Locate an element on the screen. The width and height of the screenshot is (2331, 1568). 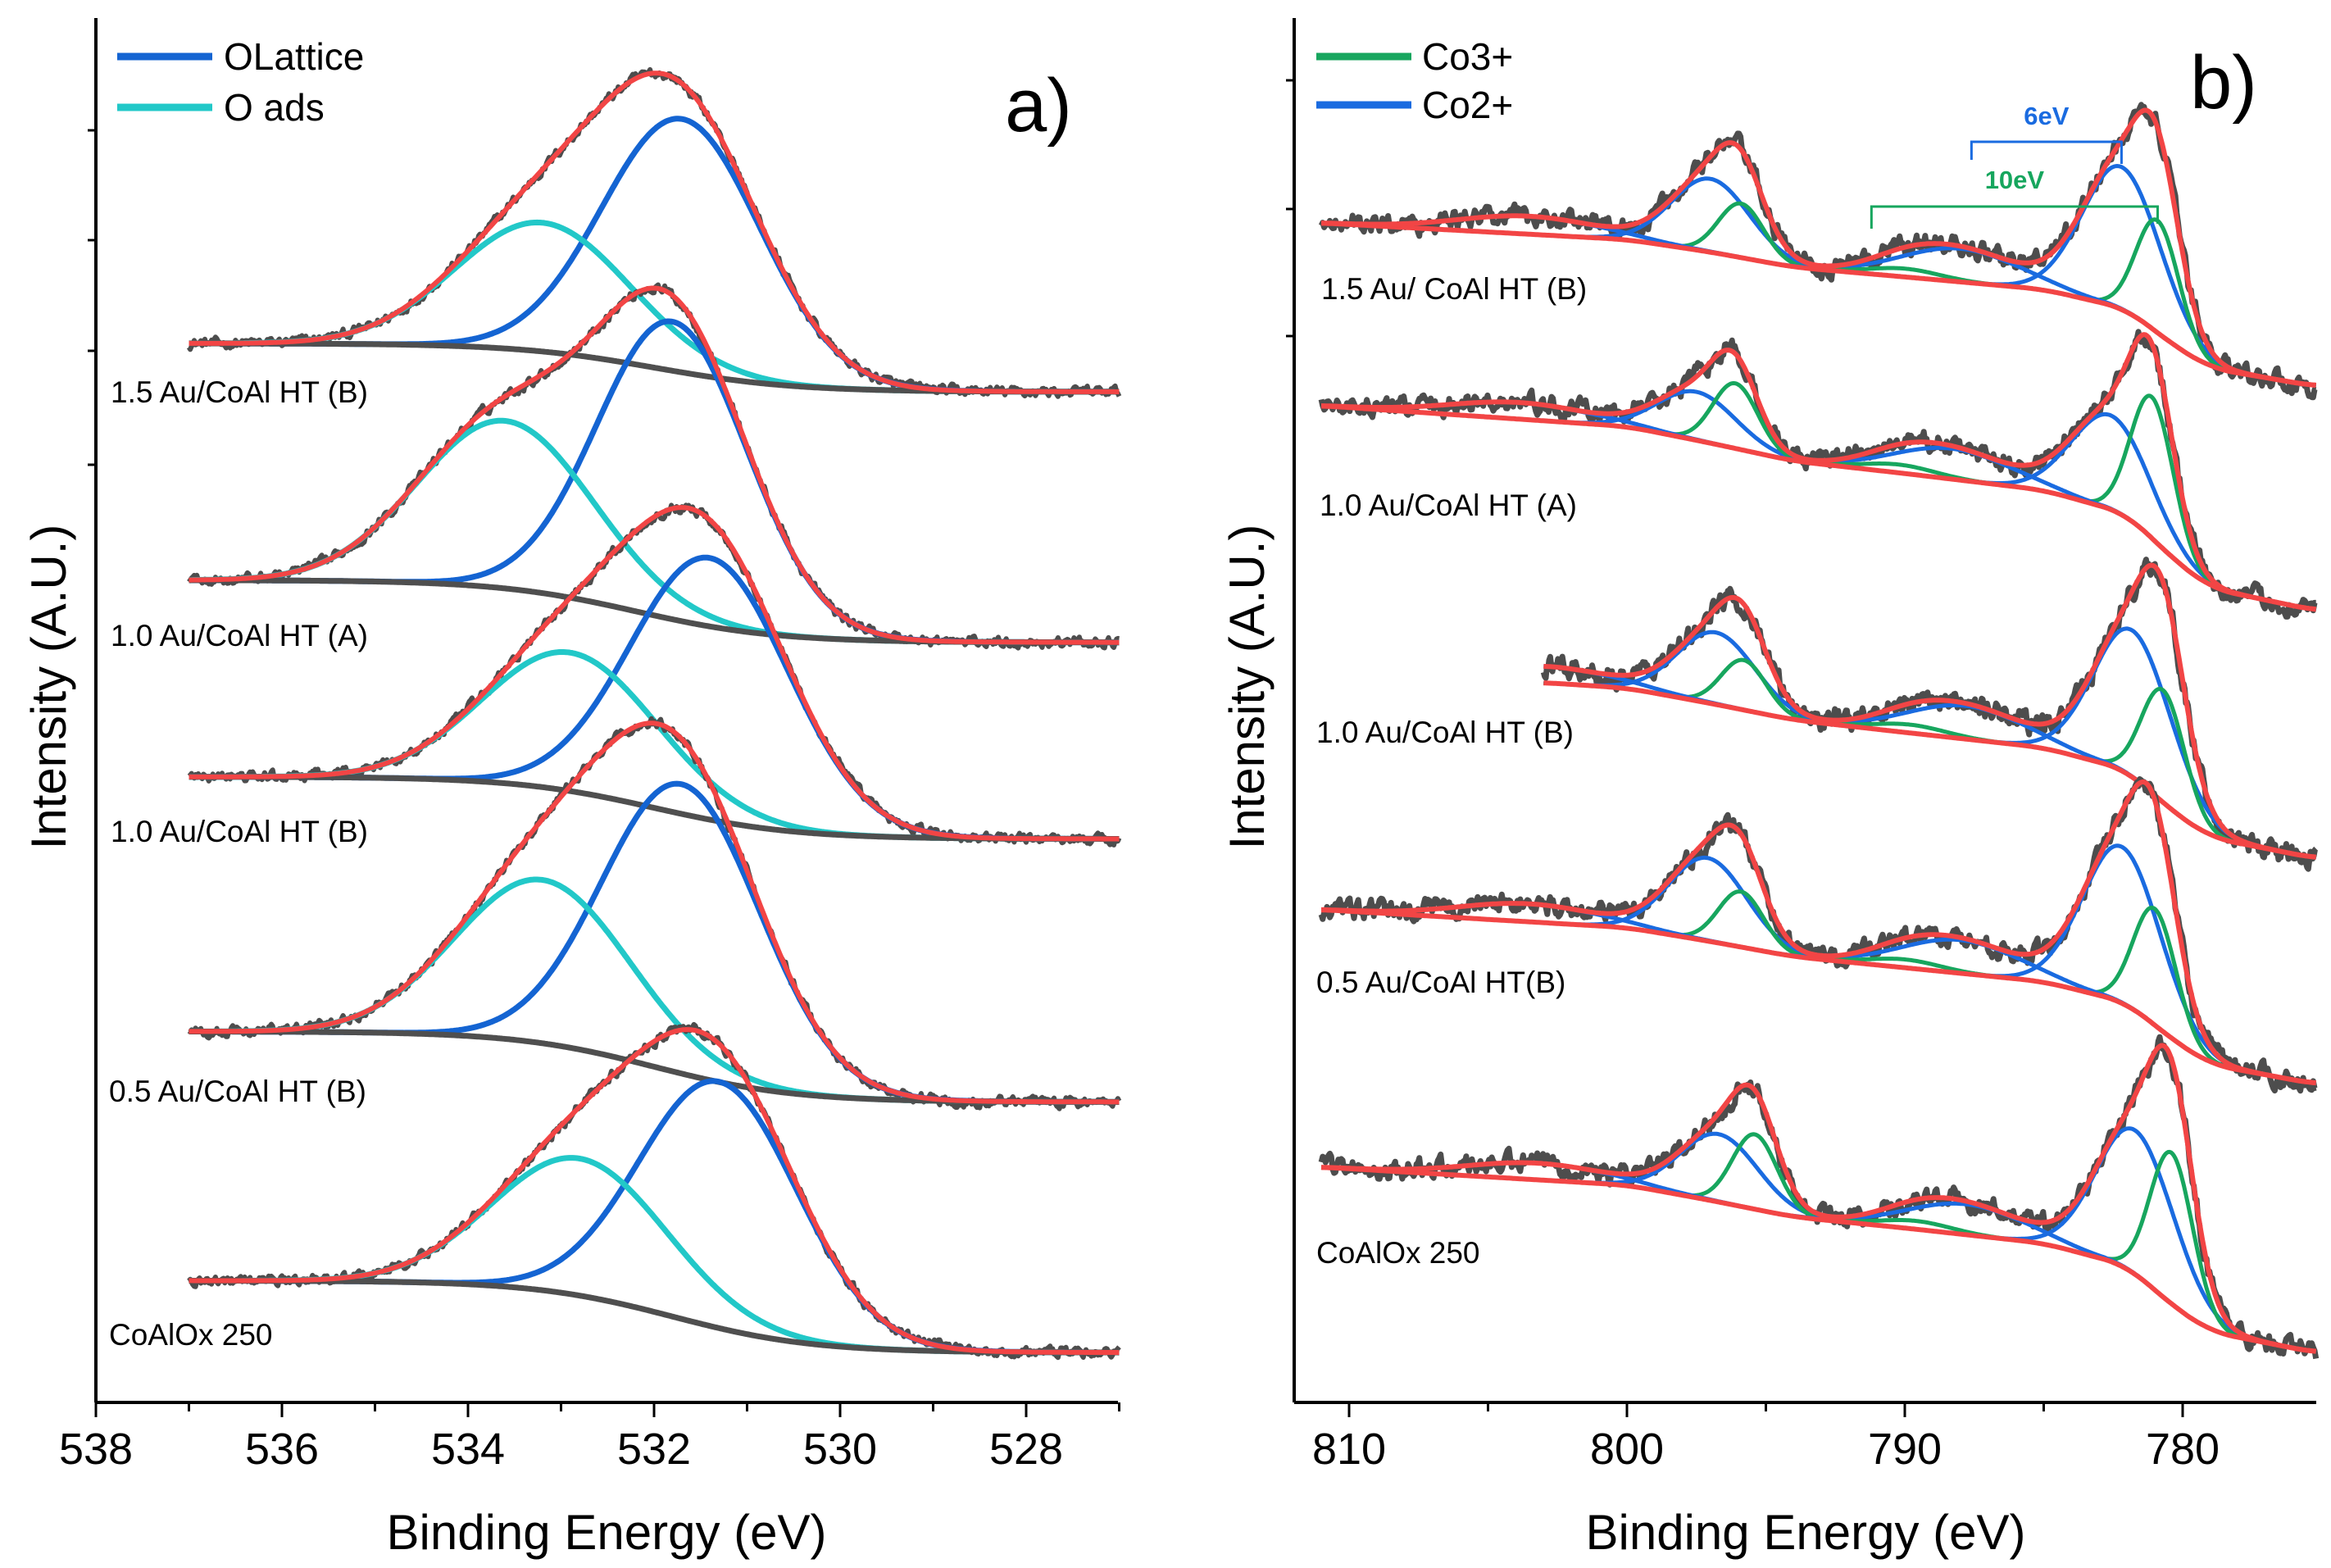
x-tick-label: 810 is located at coordinates (1349, 1449).